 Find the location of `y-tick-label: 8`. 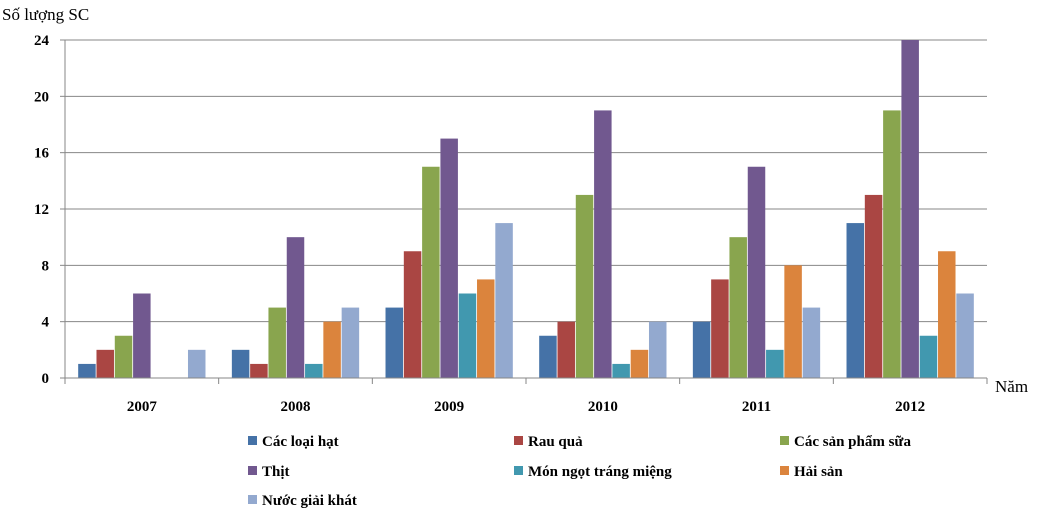

y-tick-label: 8 is located at coordinates (46, 266).